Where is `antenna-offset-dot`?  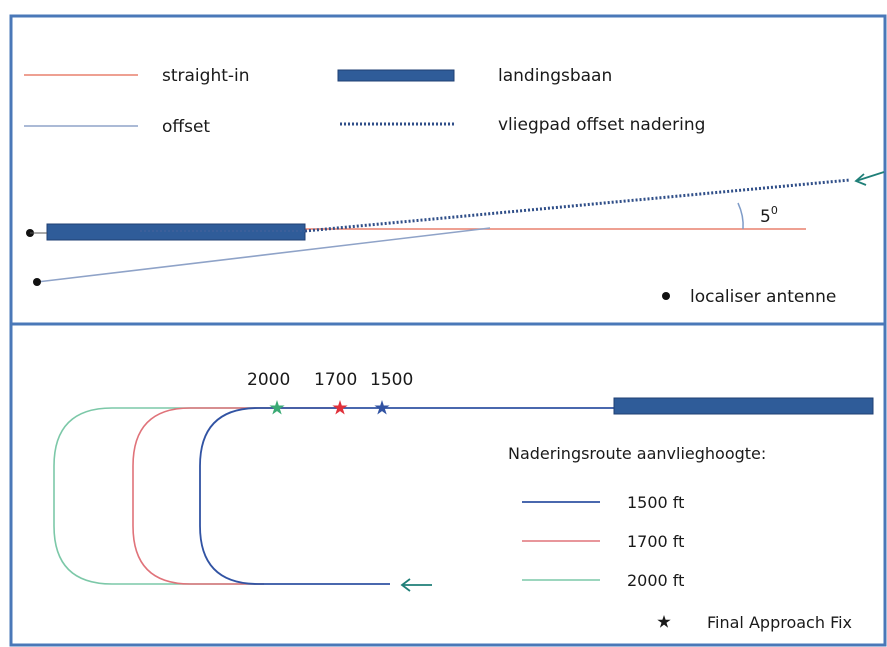 antenna-offset-dot is located at coordinates (37, 282).